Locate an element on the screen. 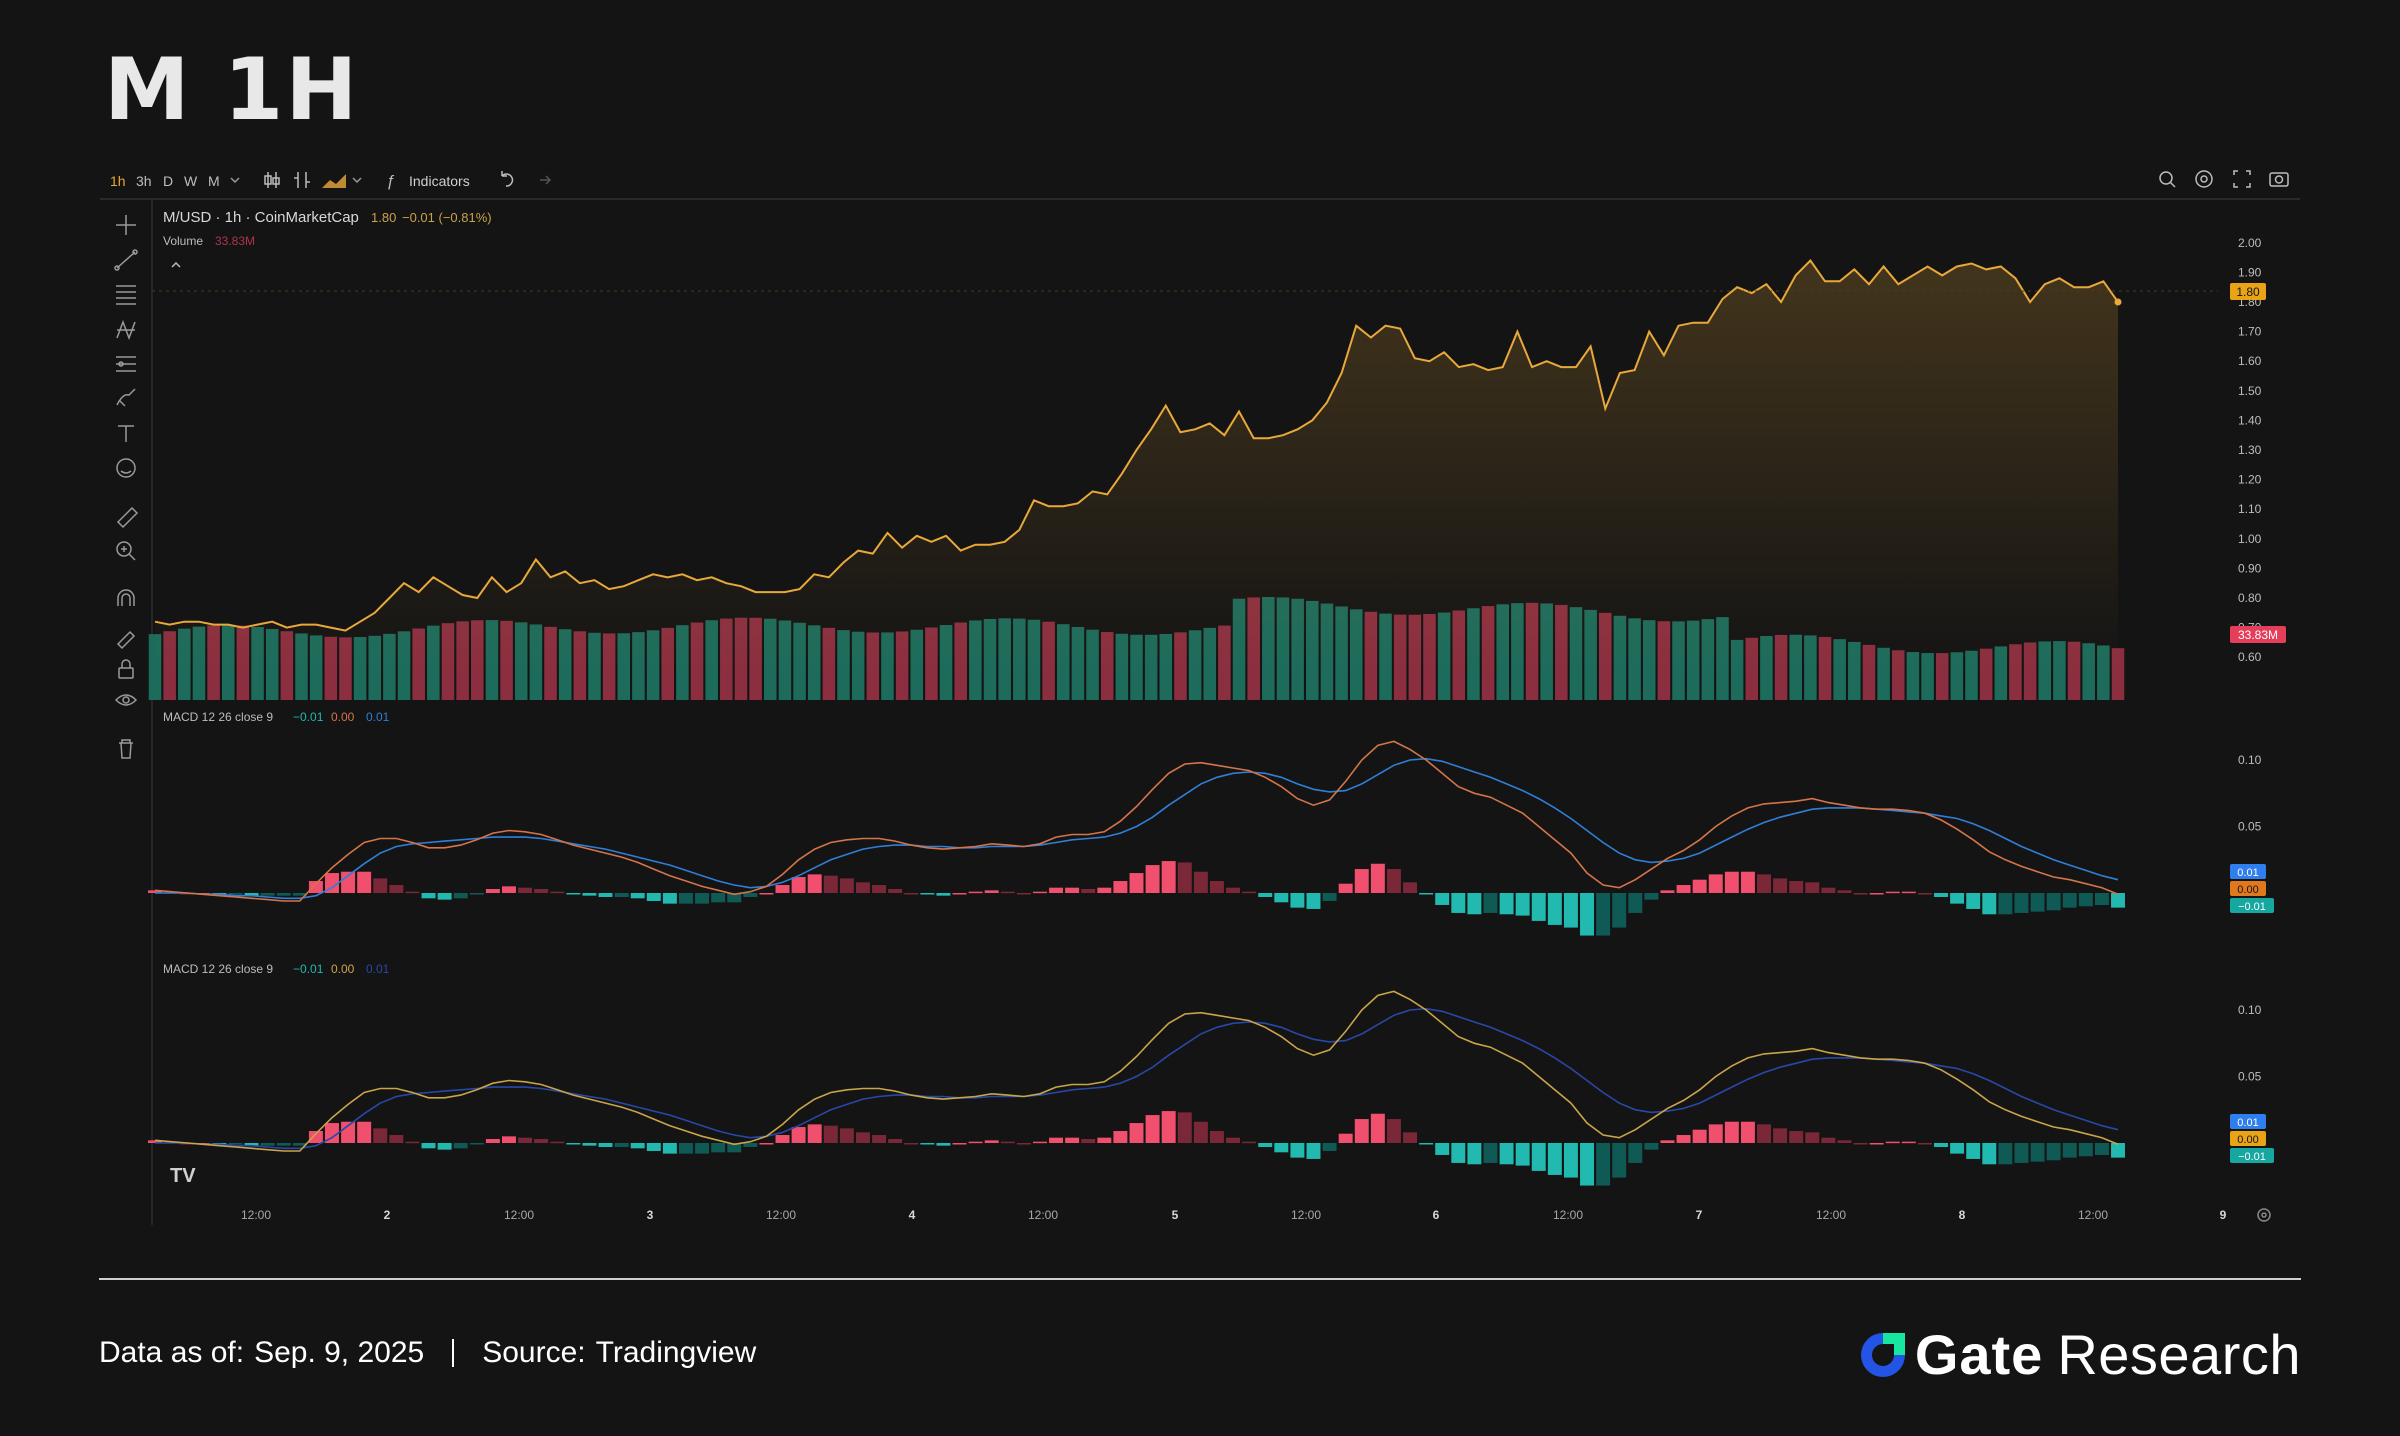  interval-w: W is located at coordinates (191, 181).